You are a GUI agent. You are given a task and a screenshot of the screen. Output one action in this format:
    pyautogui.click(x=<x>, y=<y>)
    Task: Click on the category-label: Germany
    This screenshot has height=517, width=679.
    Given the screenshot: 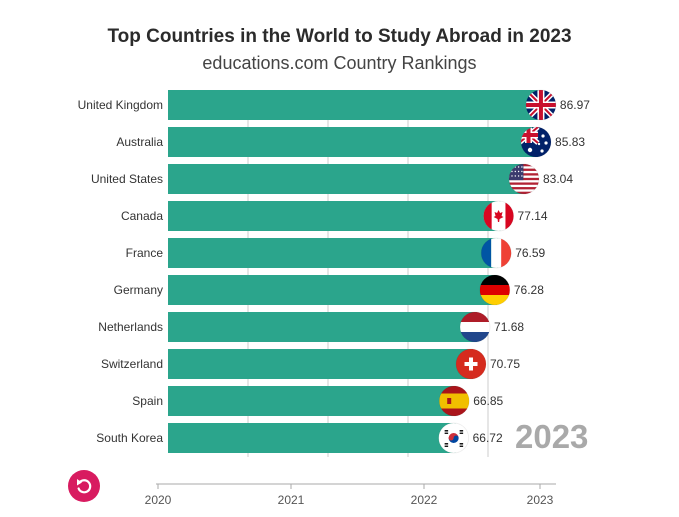 What is the action you would take?
    pyautogui.click(x=138, y=290)
    